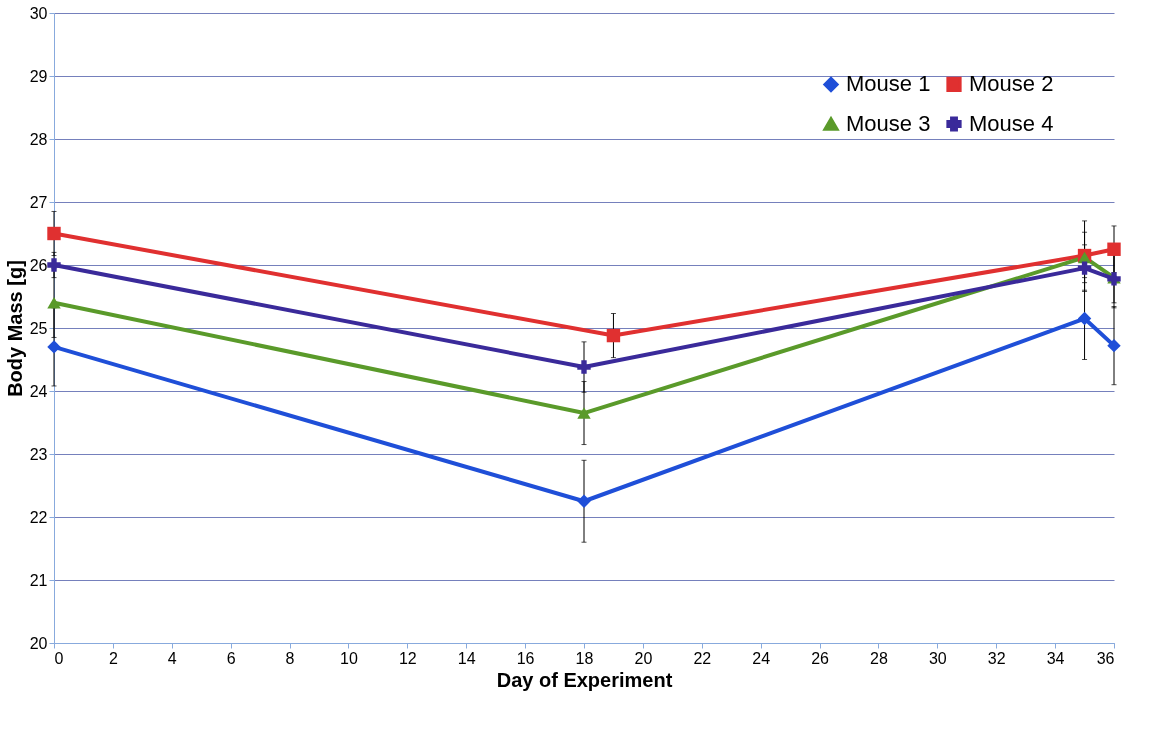 The width and height of the screenshot is (1173, 743). What do you see at coordinates (702, 658) in the screenshot?
I see `x-tick-label: 22` at bounding box center [702, 658].